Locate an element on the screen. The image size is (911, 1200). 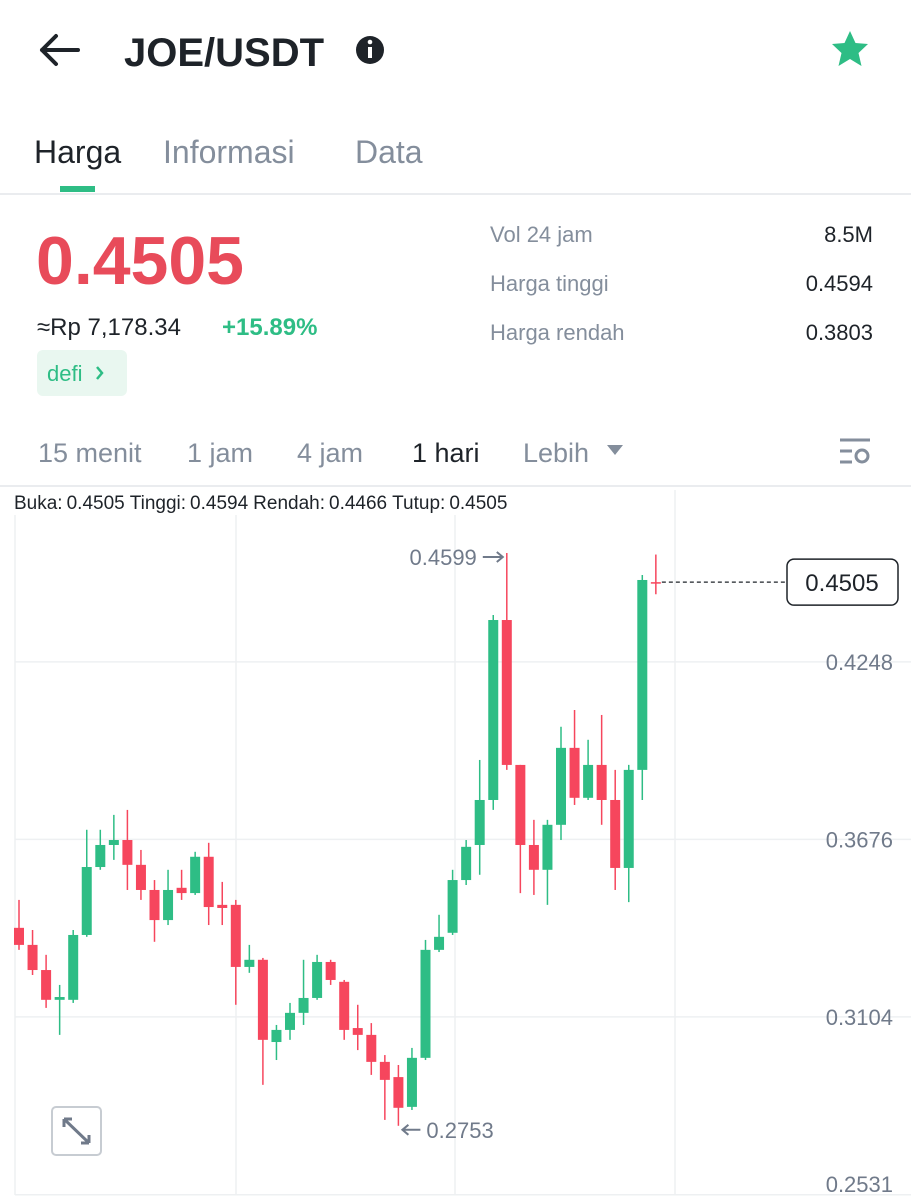
tab: Harga is located at coordinates (77, 152).